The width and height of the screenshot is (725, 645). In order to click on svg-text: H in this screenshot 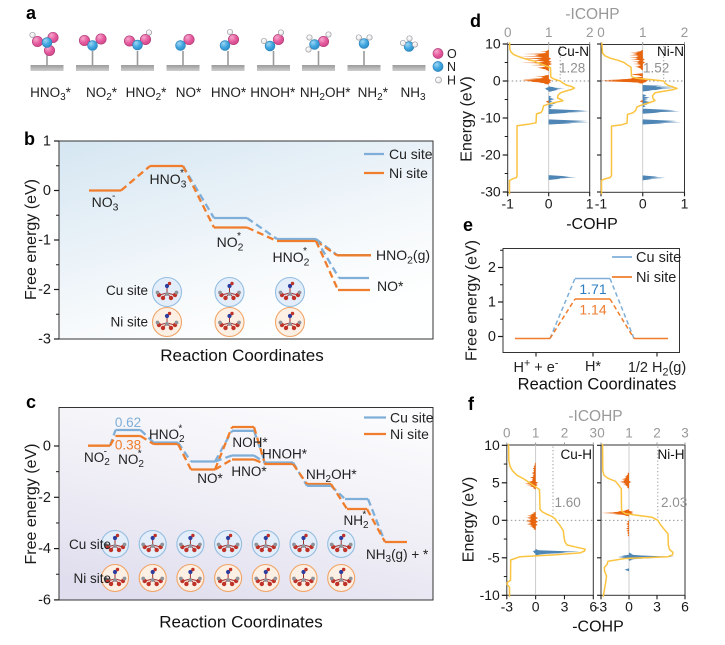, I will do `click(451, 81)`.